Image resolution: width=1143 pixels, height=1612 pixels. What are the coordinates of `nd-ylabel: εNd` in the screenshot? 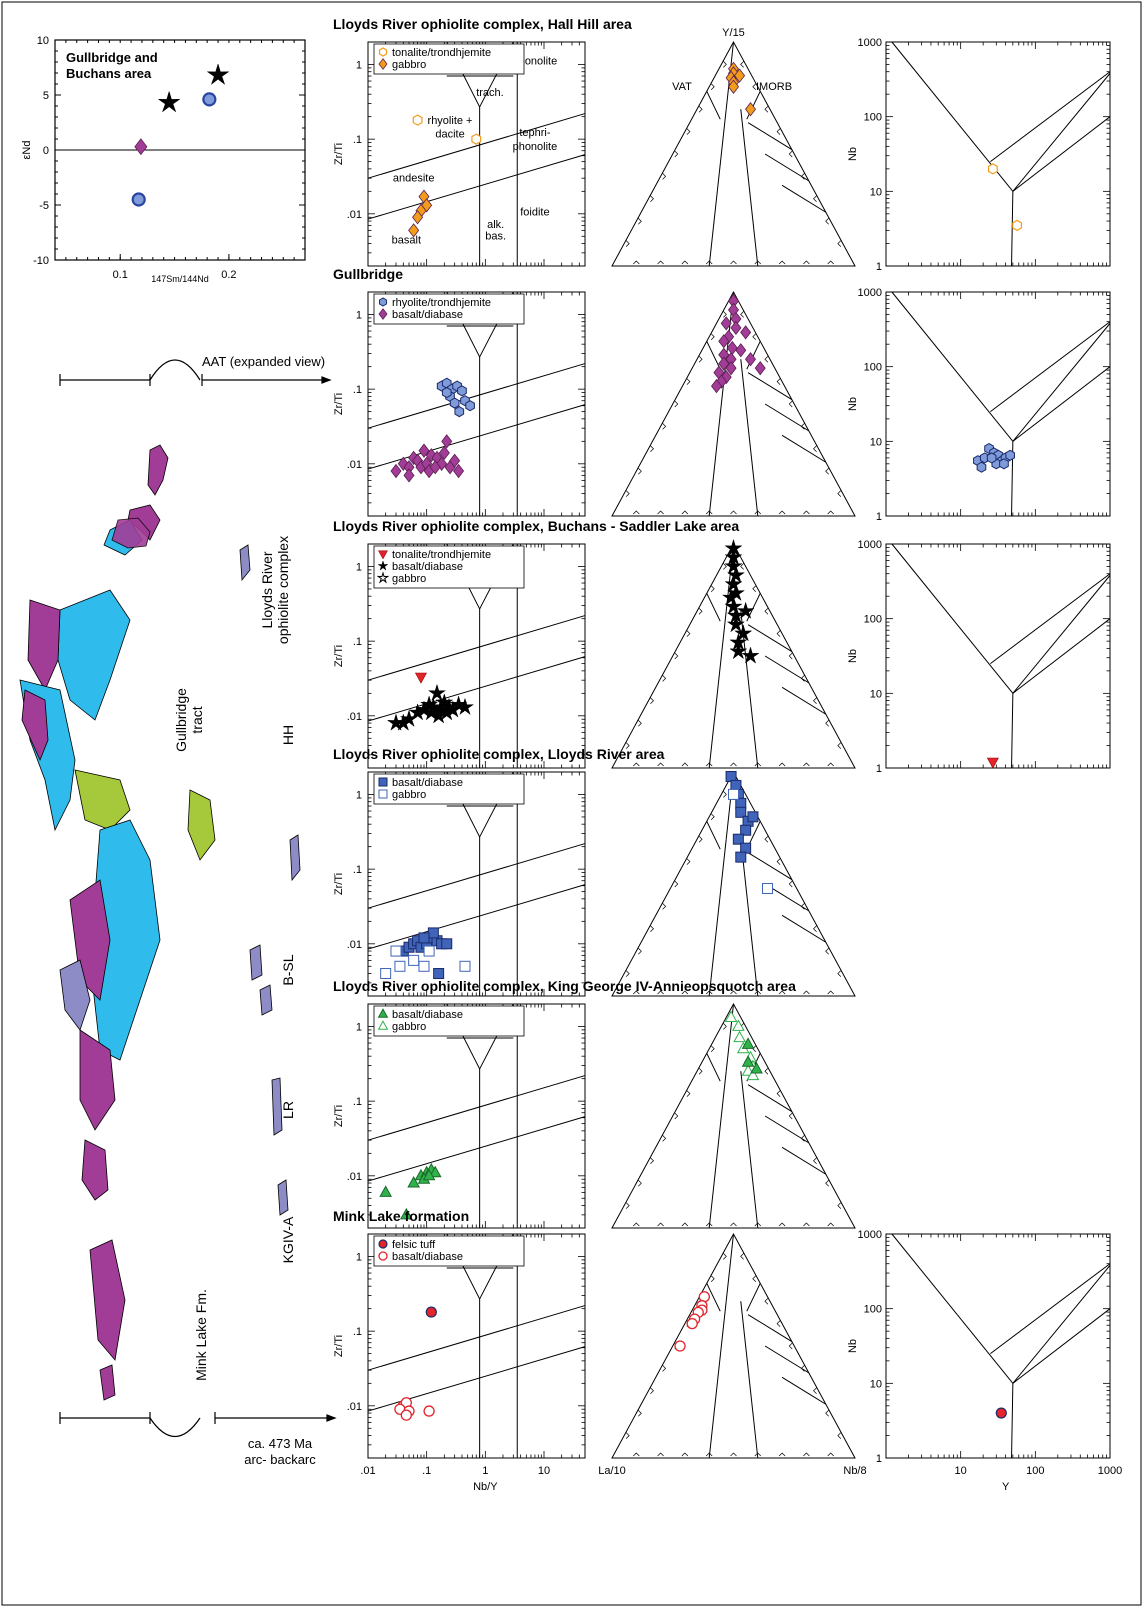 It's located at (27, 150).